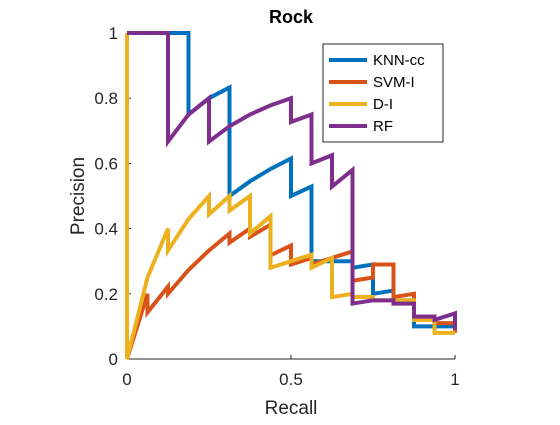 Image resolution: width=560 pixels, height=425 pixels. Describe the element at coordinates (106, 98) in the screenshot. I see `y-tick-label: 0.8` at that location.